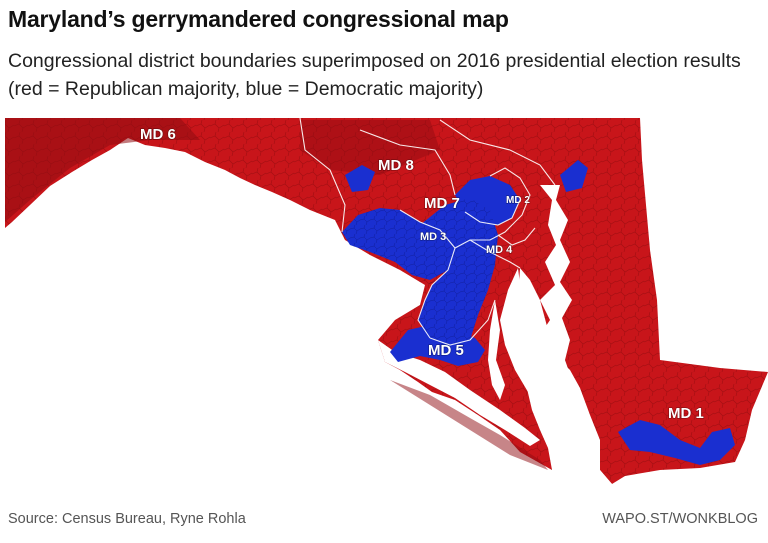 Image resolution: width=768 pixels, height=543 pixels. Describe the element at coordinates (433, 237) in the screenshot. I see `label-md3: MD 3` at that location.